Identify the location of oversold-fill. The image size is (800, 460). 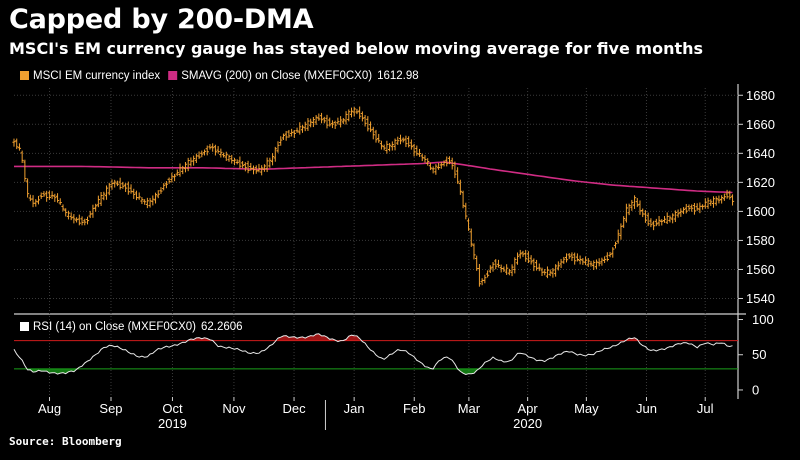
(467, 371).